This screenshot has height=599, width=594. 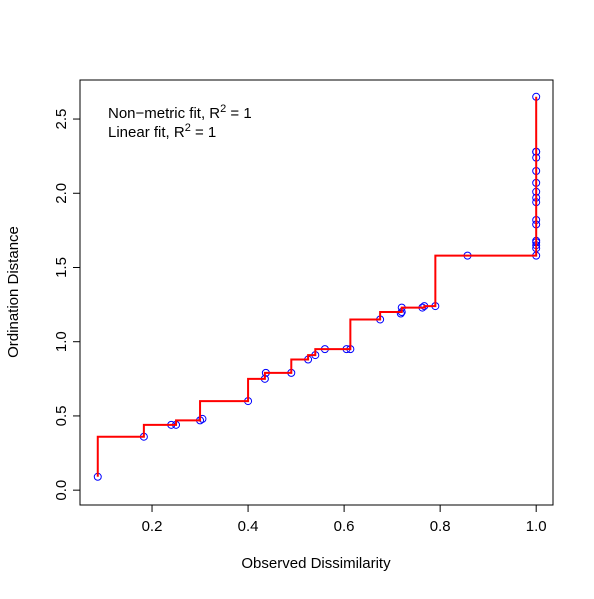 What do you see at coordinates (536, 526) in the screenshot?
I see `x-tick-label: 1.0` at bounding box center [536, 526].